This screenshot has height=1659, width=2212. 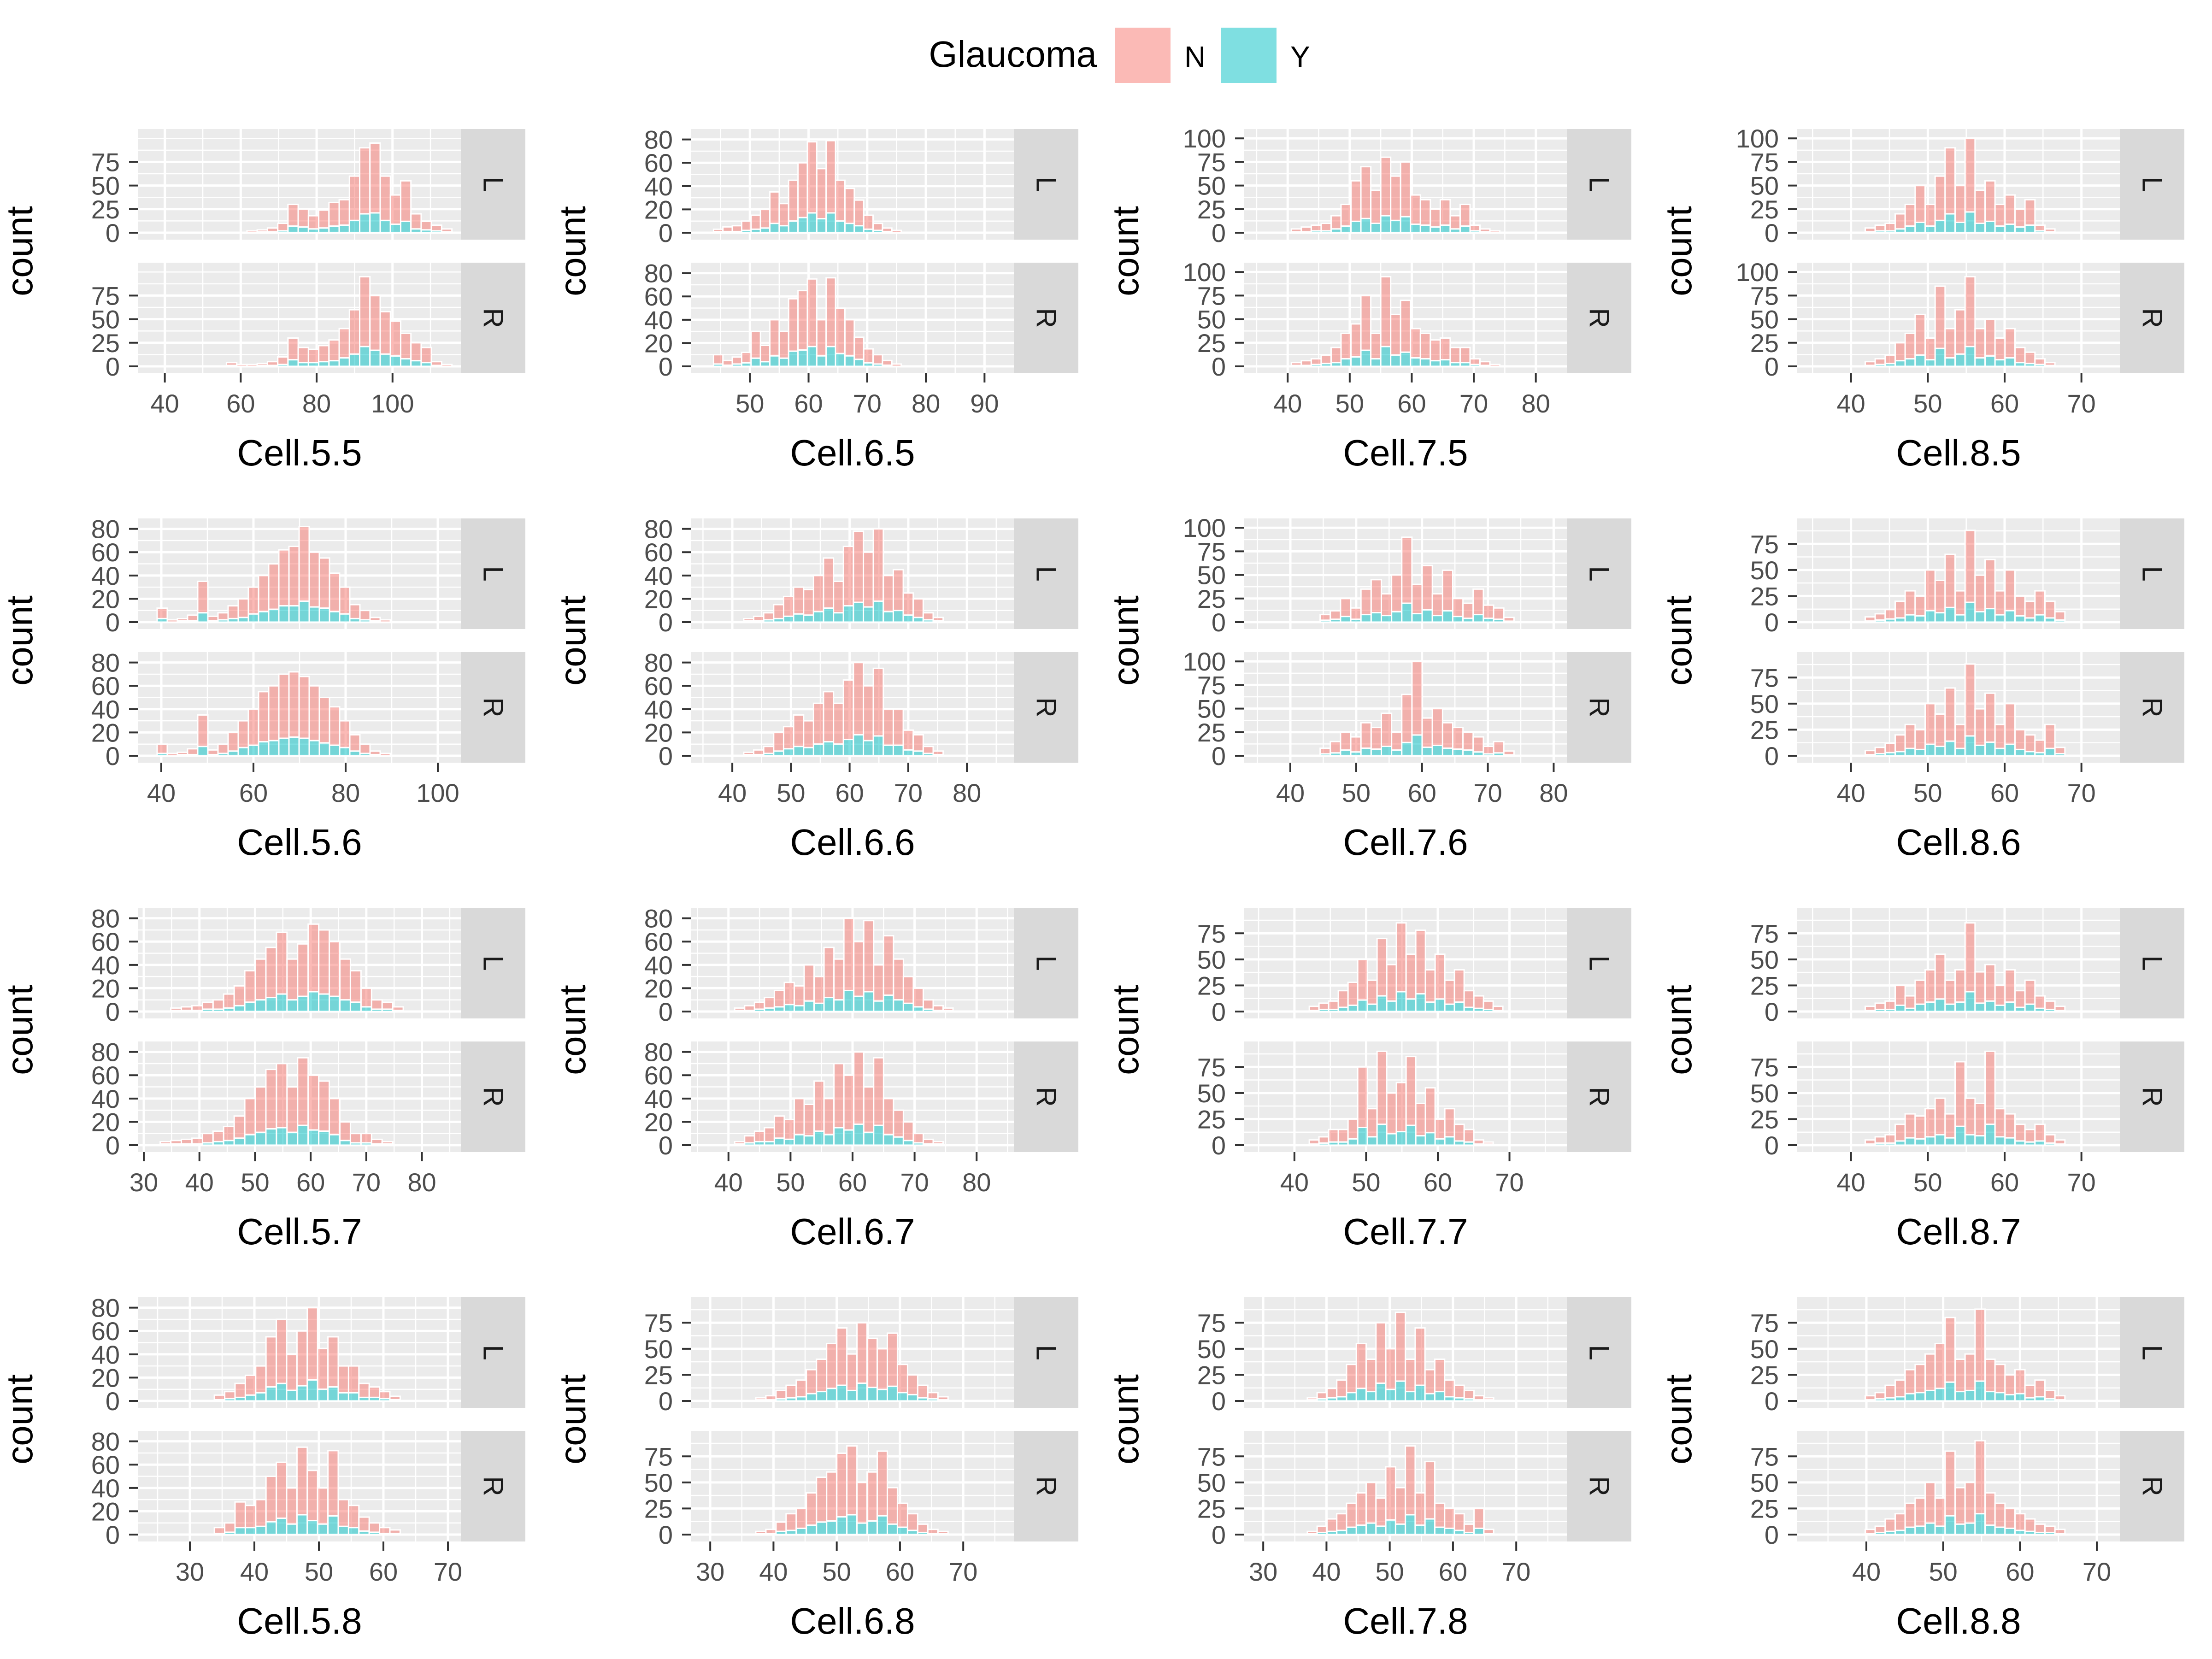 What do you see at coordinates (20, 1419) in the screenshot?
I see `y-axis-title: count` at bounding box center [20, 1419].